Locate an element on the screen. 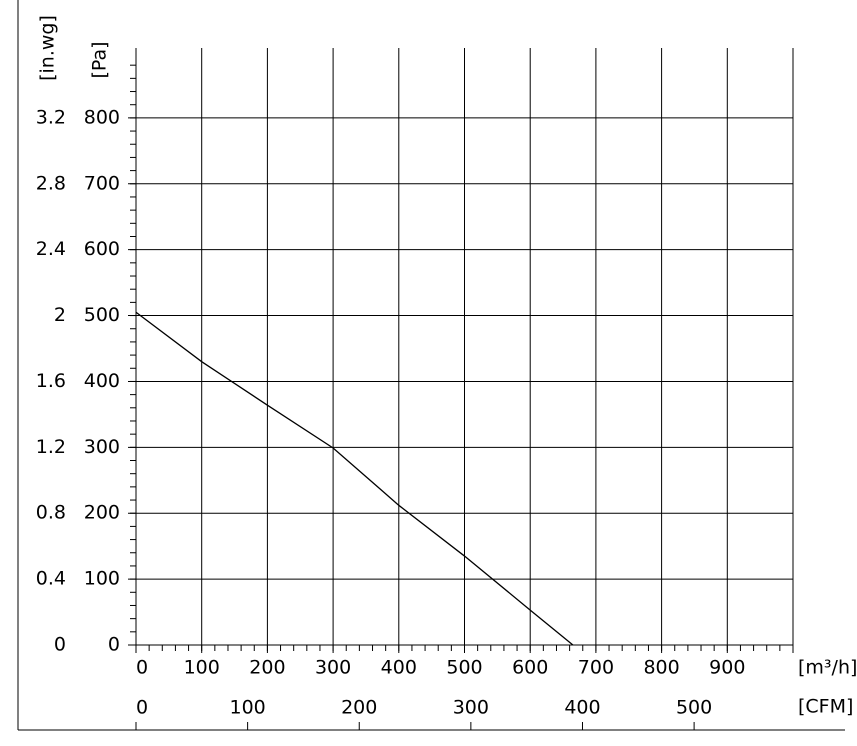 The width and height of the screenshot is (857, 746). x2-tick-label: 300 is located at coordinates (471, 708).